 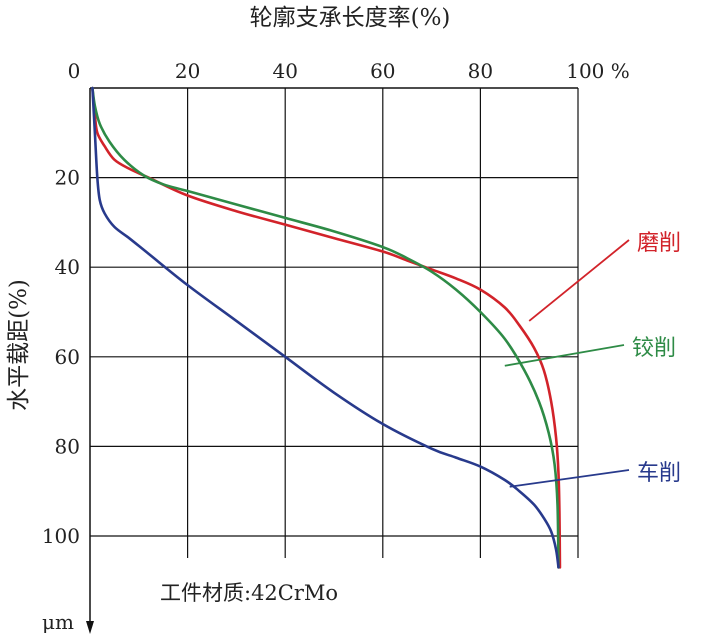 I want to click on x-tick-label: 0, so click(x=74, y=71).